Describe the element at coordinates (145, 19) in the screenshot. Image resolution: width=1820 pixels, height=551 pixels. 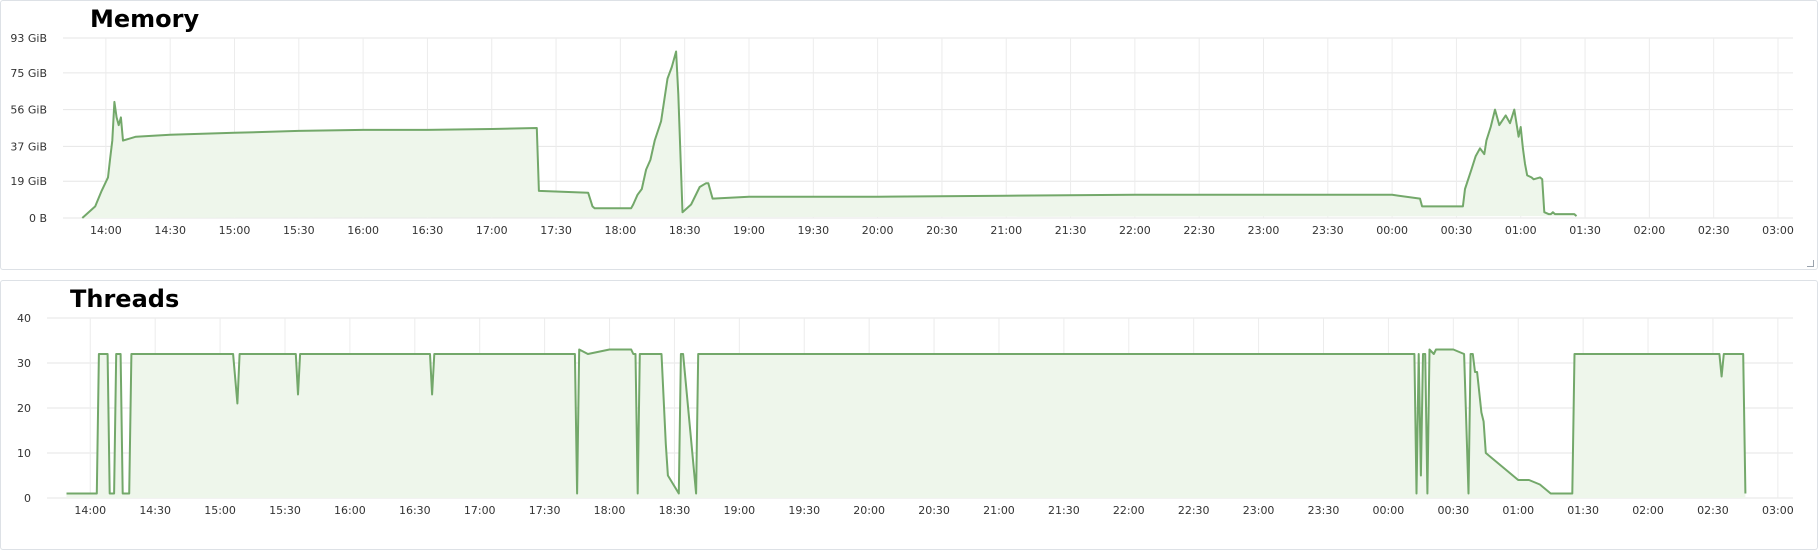
I see `memory-panel-title: Memory` at that location.